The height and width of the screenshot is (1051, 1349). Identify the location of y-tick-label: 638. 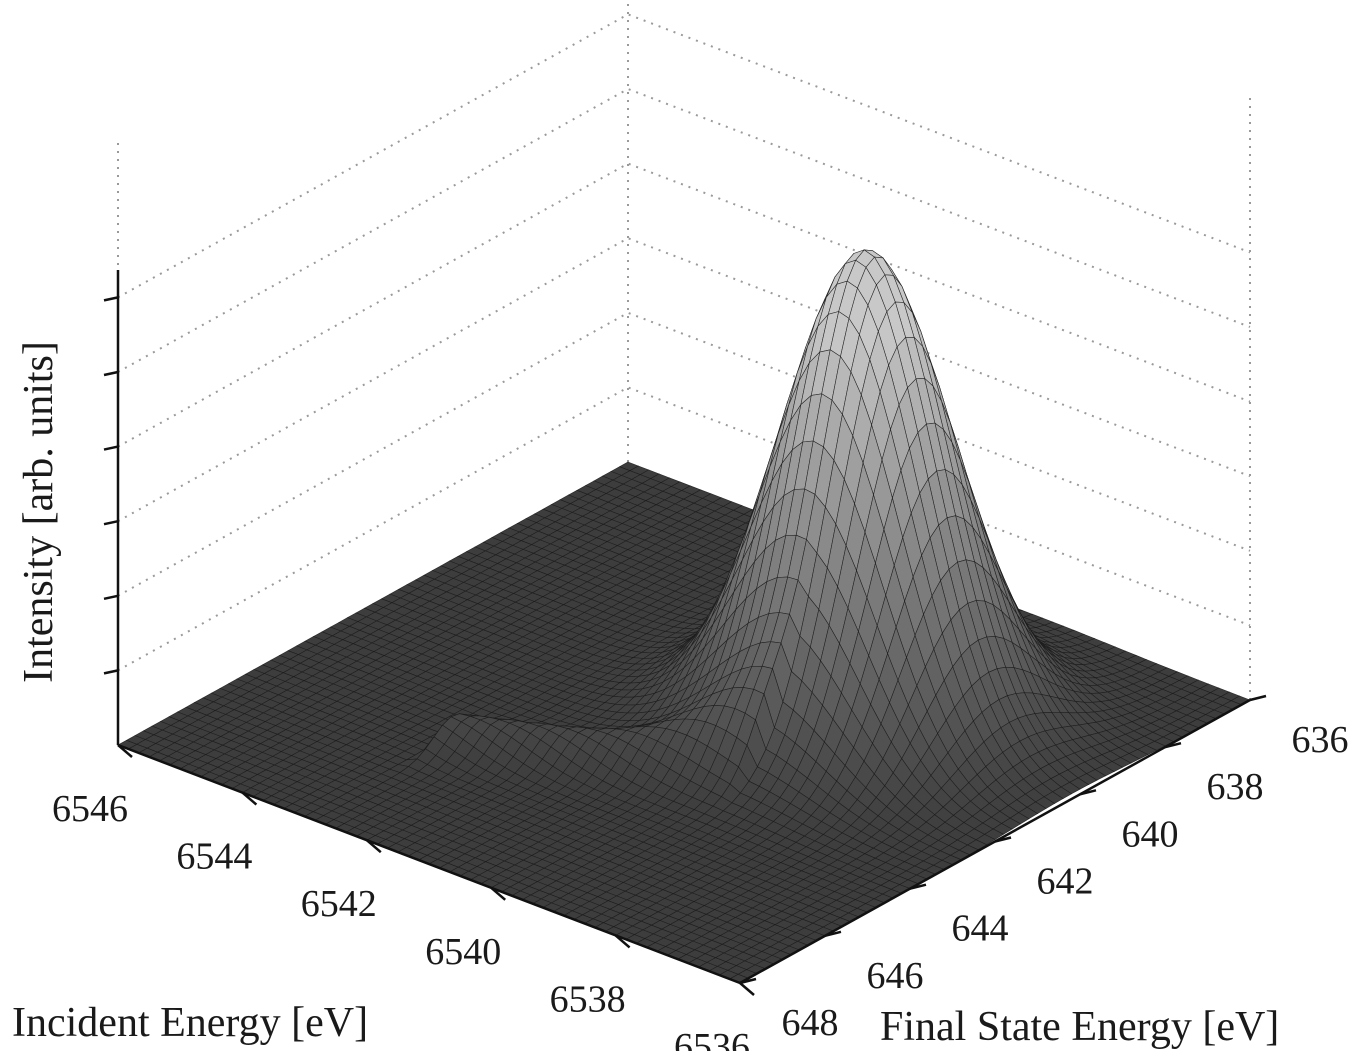
(1235, 787).